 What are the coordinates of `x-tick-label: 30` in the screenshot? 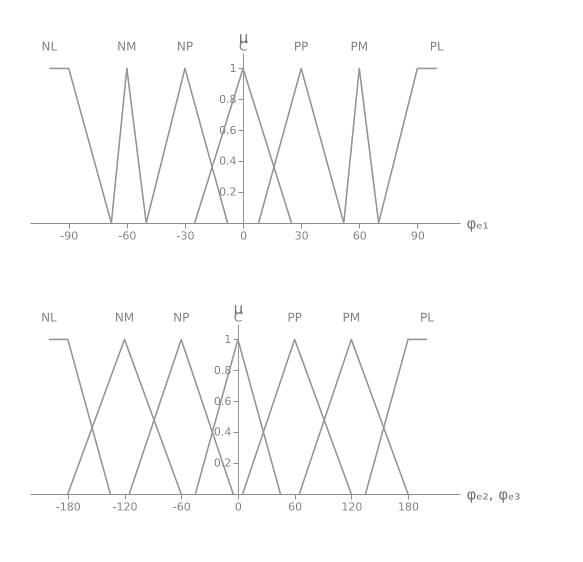 It's located at (301, 236).